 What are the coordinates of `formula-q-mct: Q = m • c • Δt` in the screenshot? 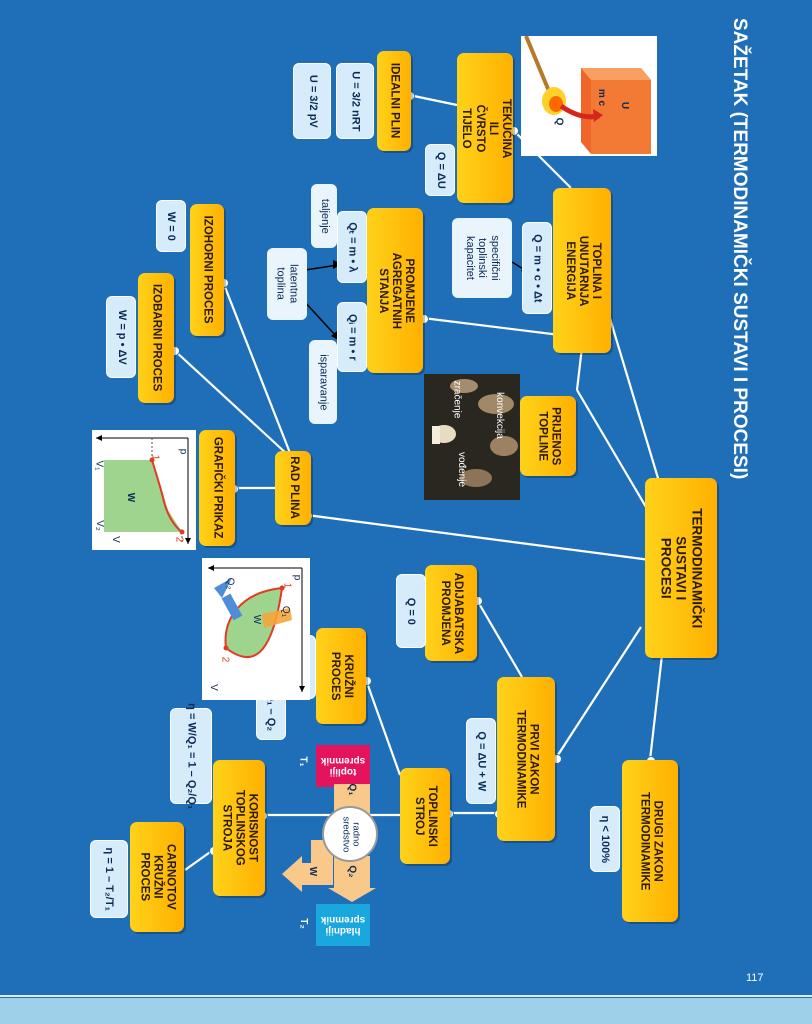 It's located at (537, 268).